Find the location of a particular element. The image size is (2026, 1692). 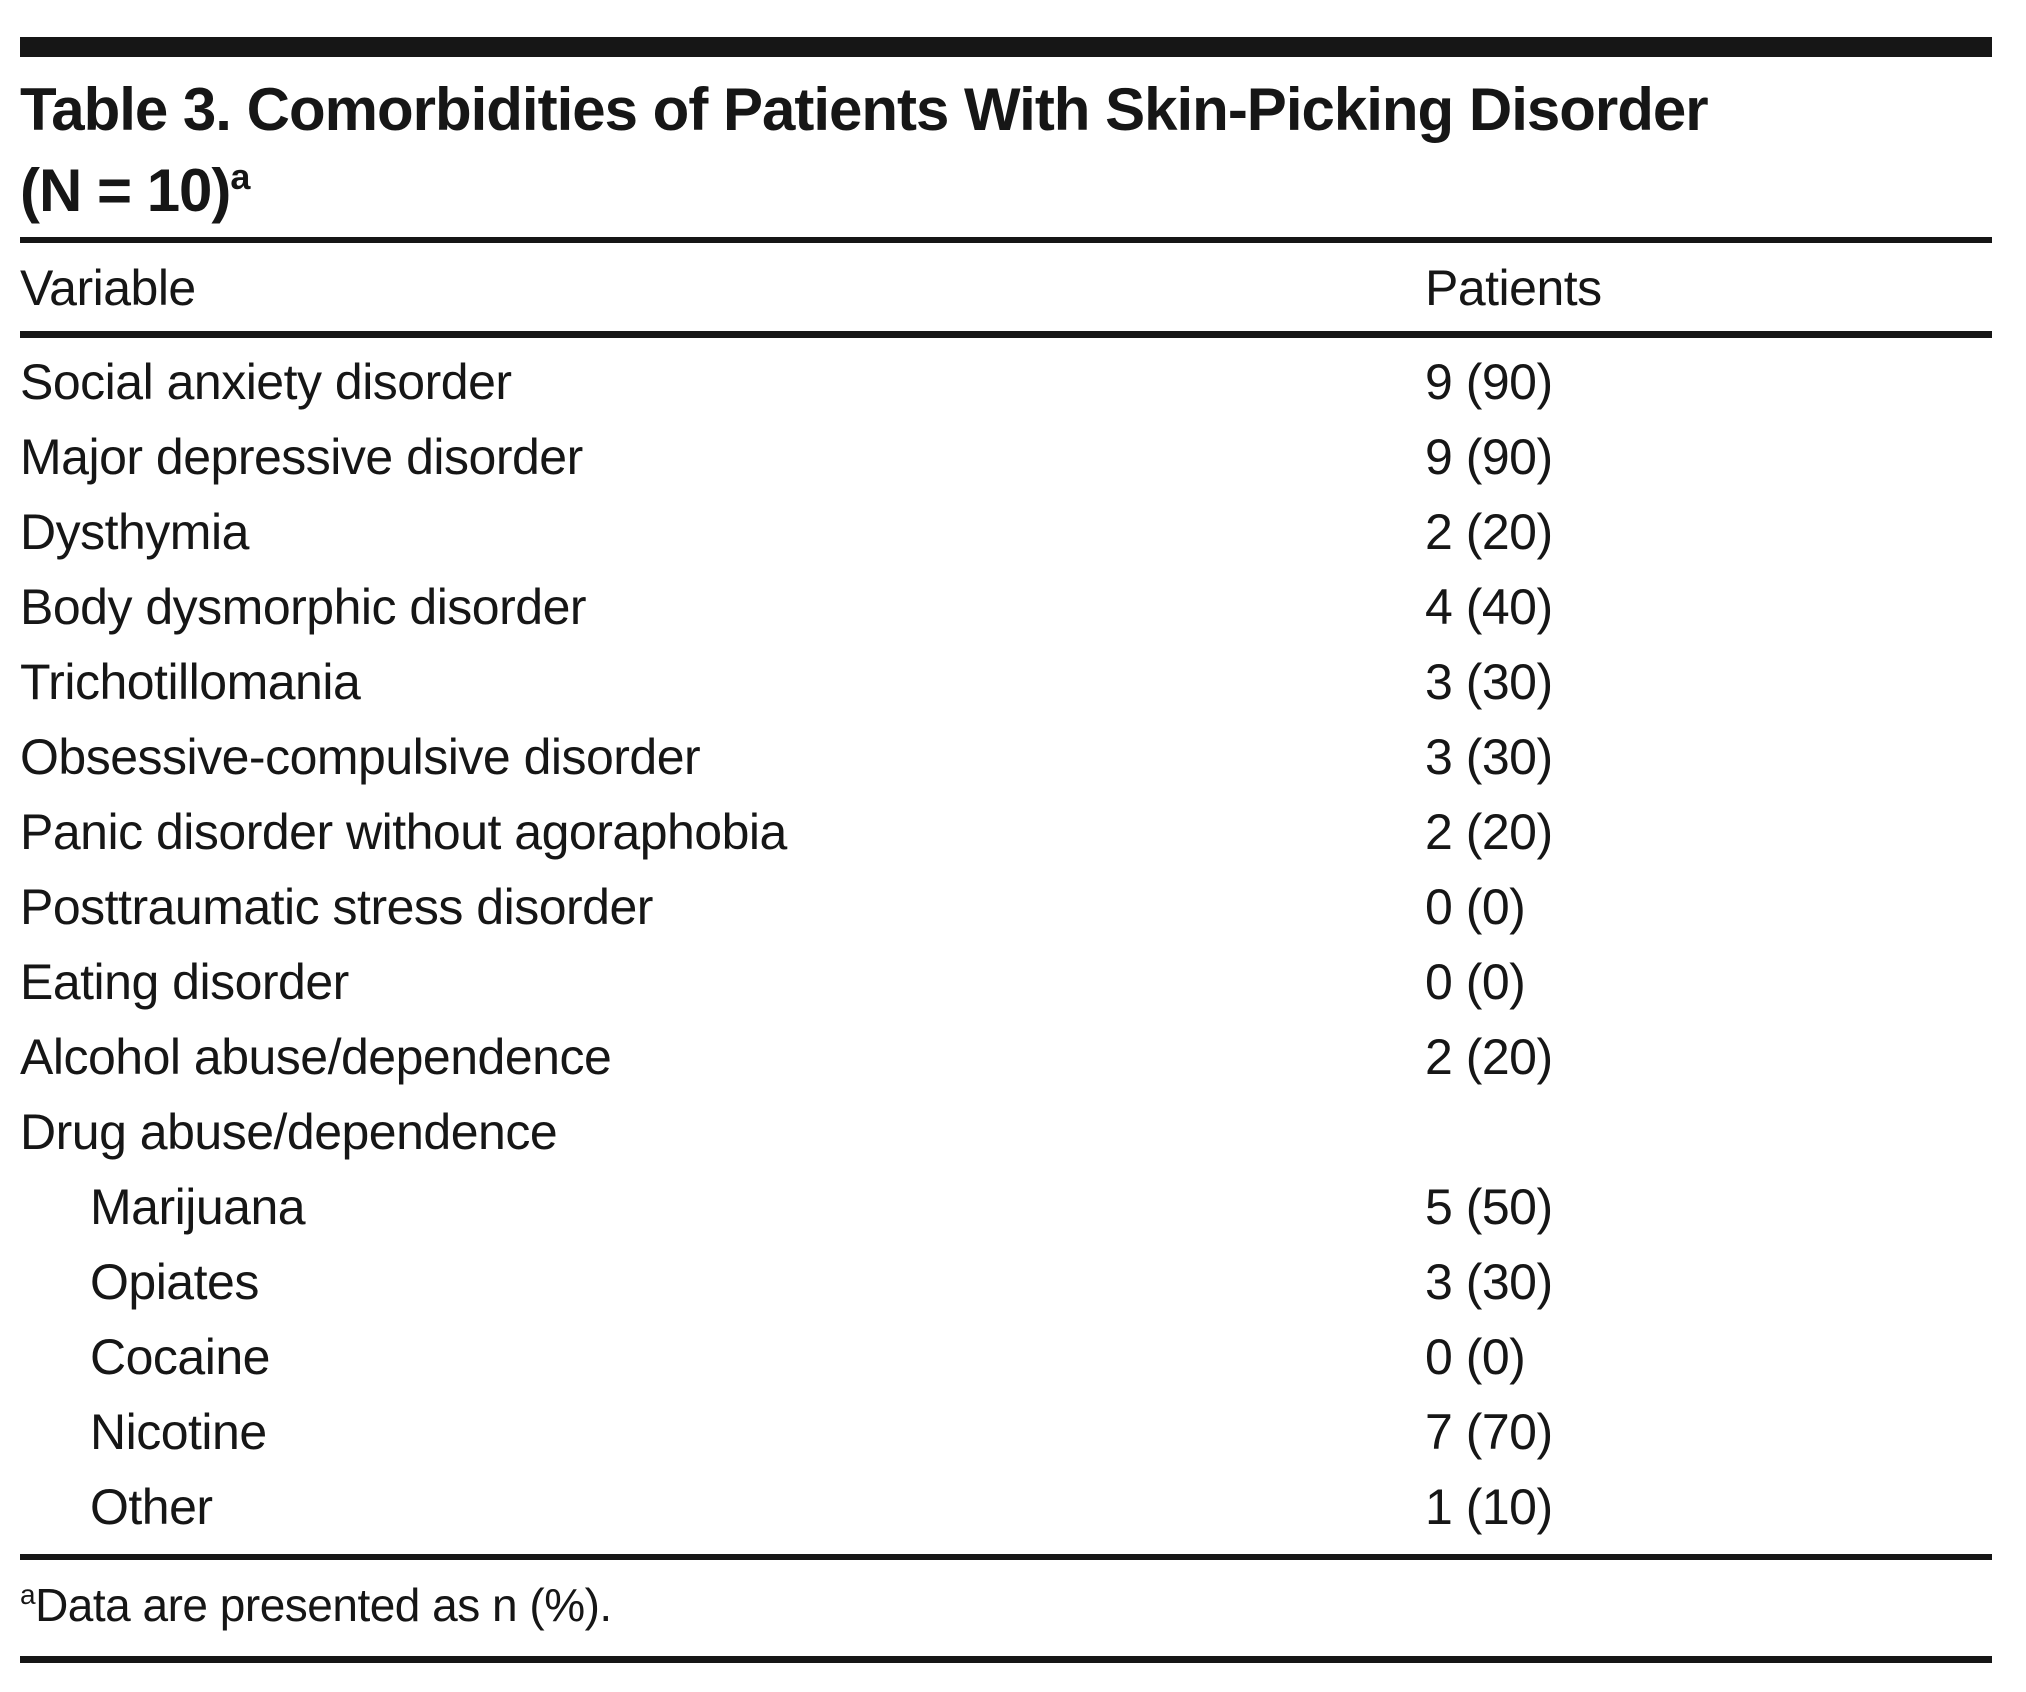

table-row: Panic disorder without agoraphobia 2 (20) is located at coordinates (1006, 831).